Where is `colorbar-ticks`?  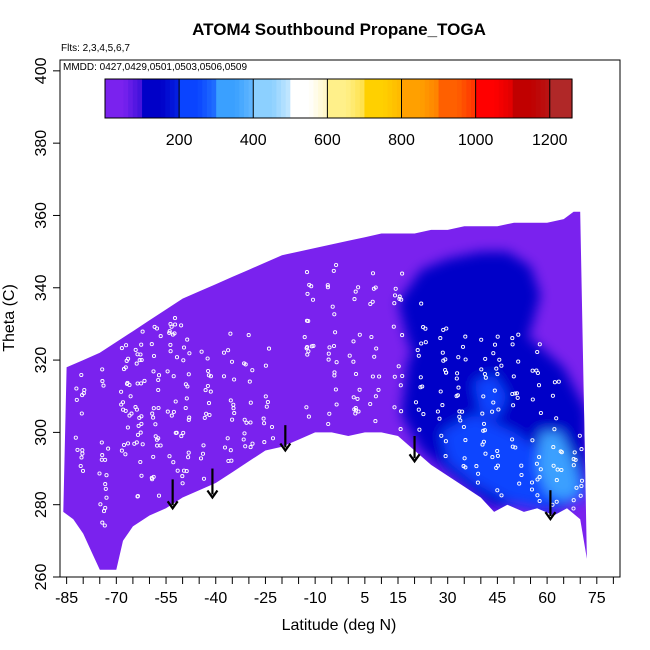 colorbar-ticks is located at coordinates (364, 98).